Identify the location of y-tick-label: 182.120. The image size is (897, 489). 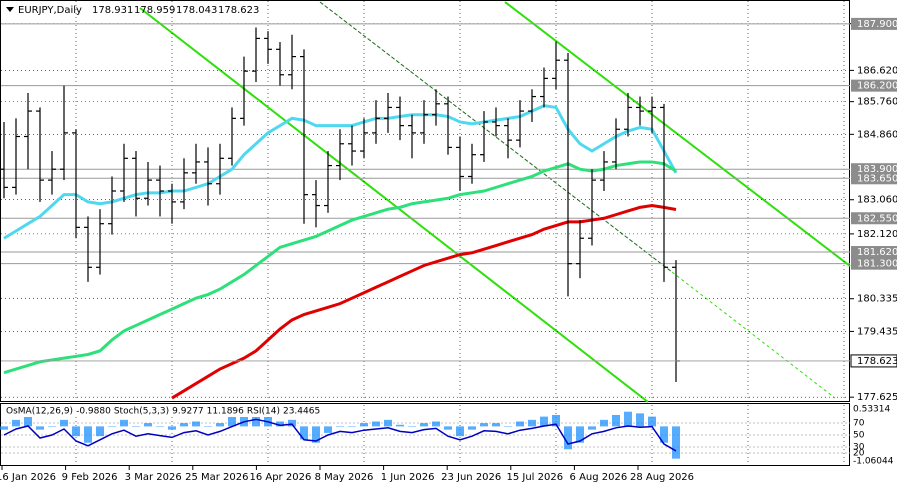
(877, 234).